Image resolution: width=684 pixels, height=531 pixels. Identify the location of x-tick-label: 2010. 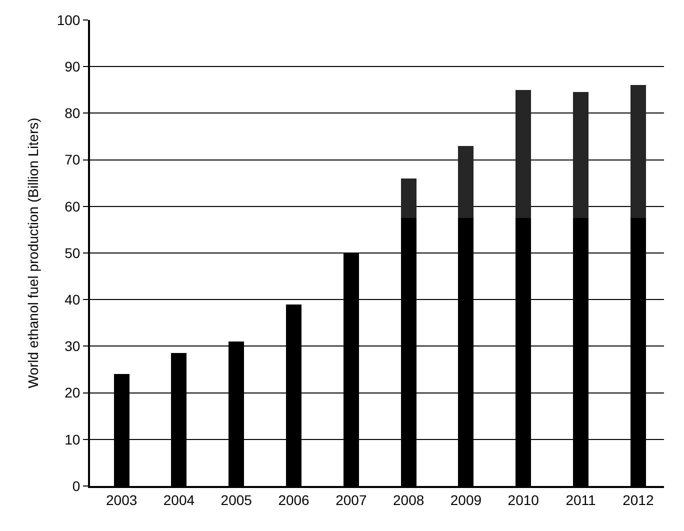
(524, 500).